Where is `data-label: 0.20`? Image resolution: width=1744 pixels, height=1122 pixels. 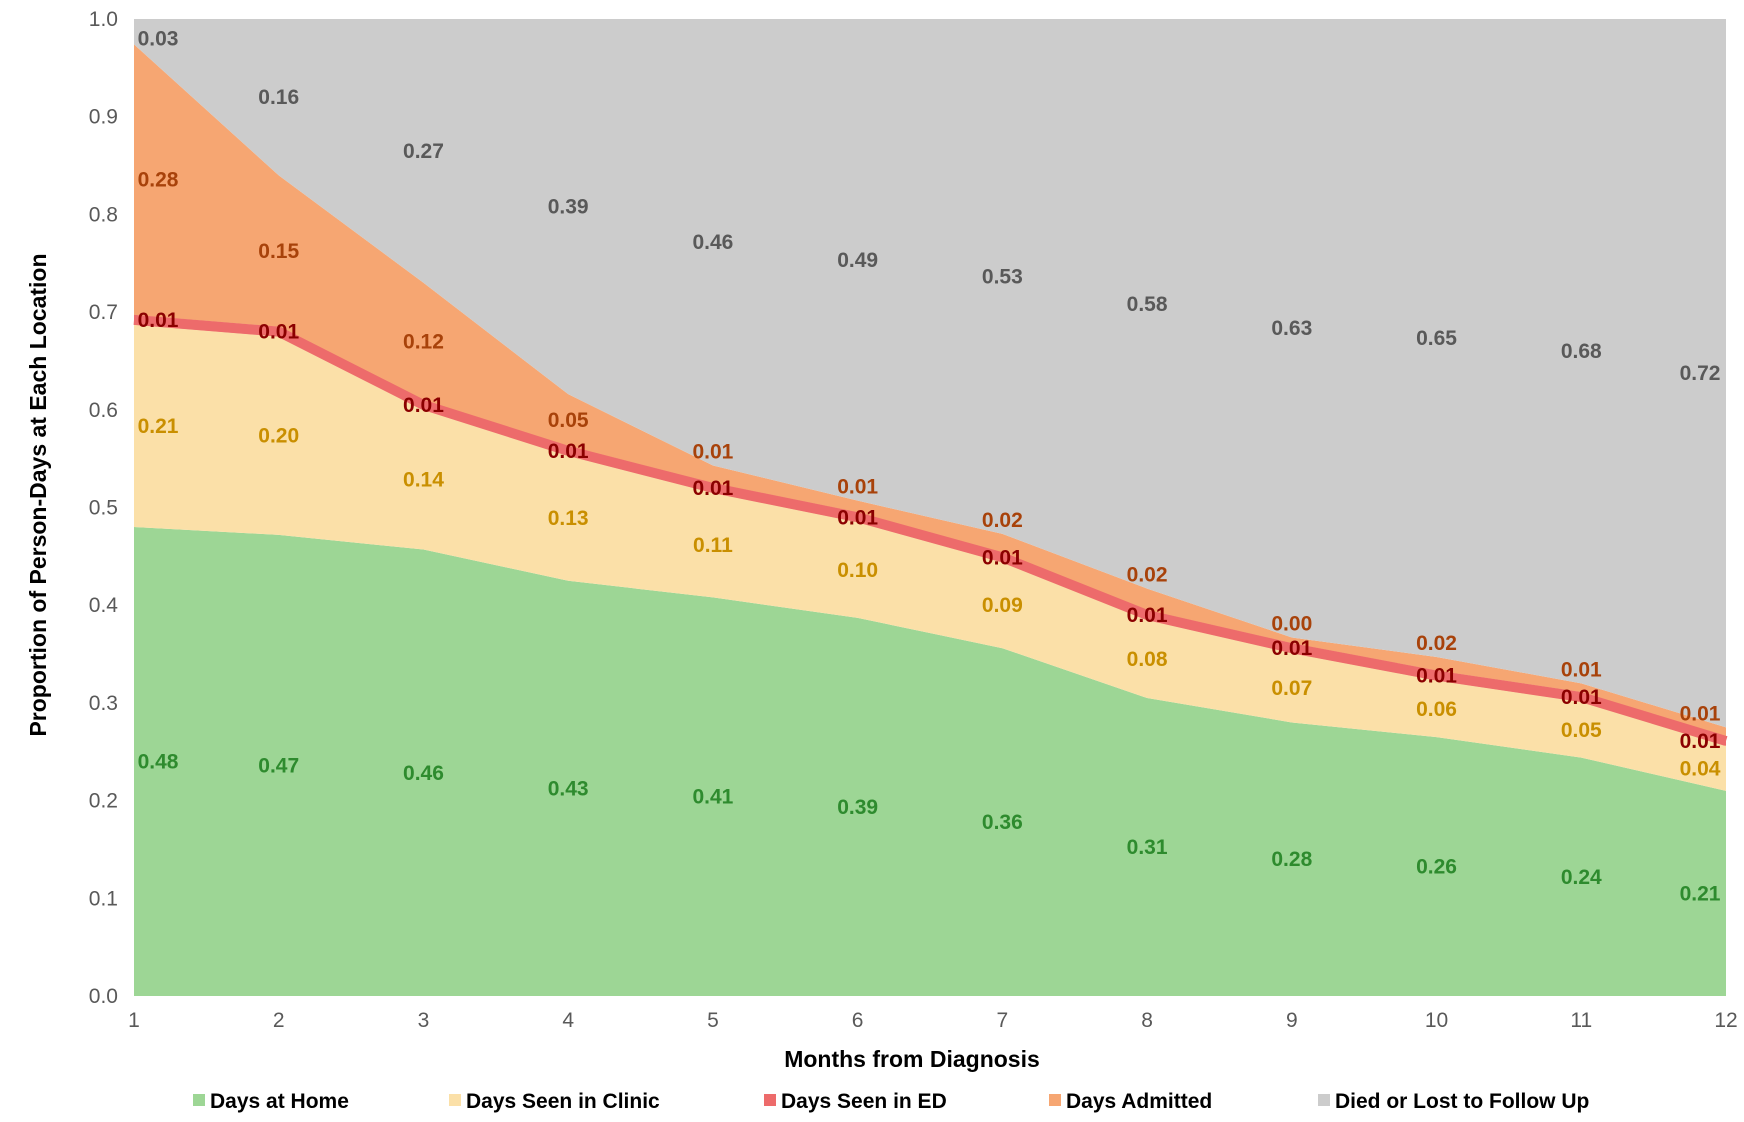
data-label: 0.20 is located at coordinates (278, 436).